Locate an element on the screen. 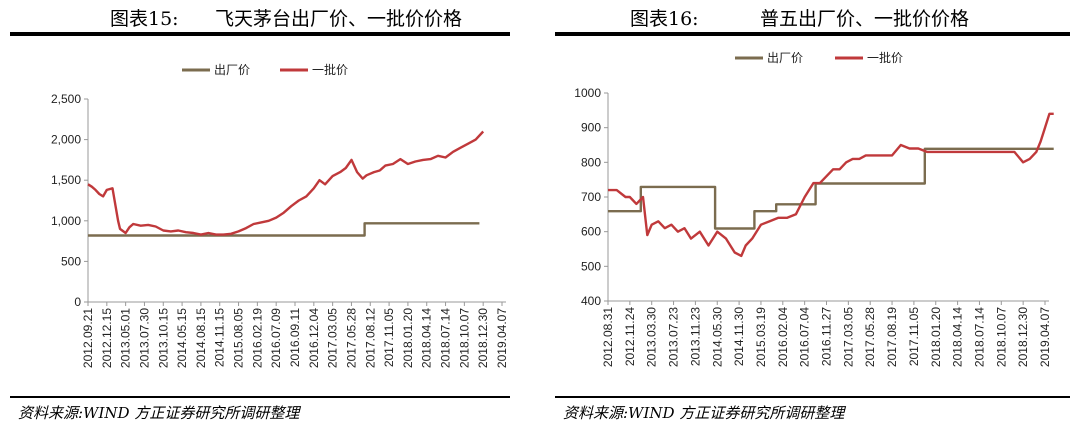 The width and height of the screenshot is (1080, 431). x-tick-label: 2016.09.11 is located at coordinates (295, 337).